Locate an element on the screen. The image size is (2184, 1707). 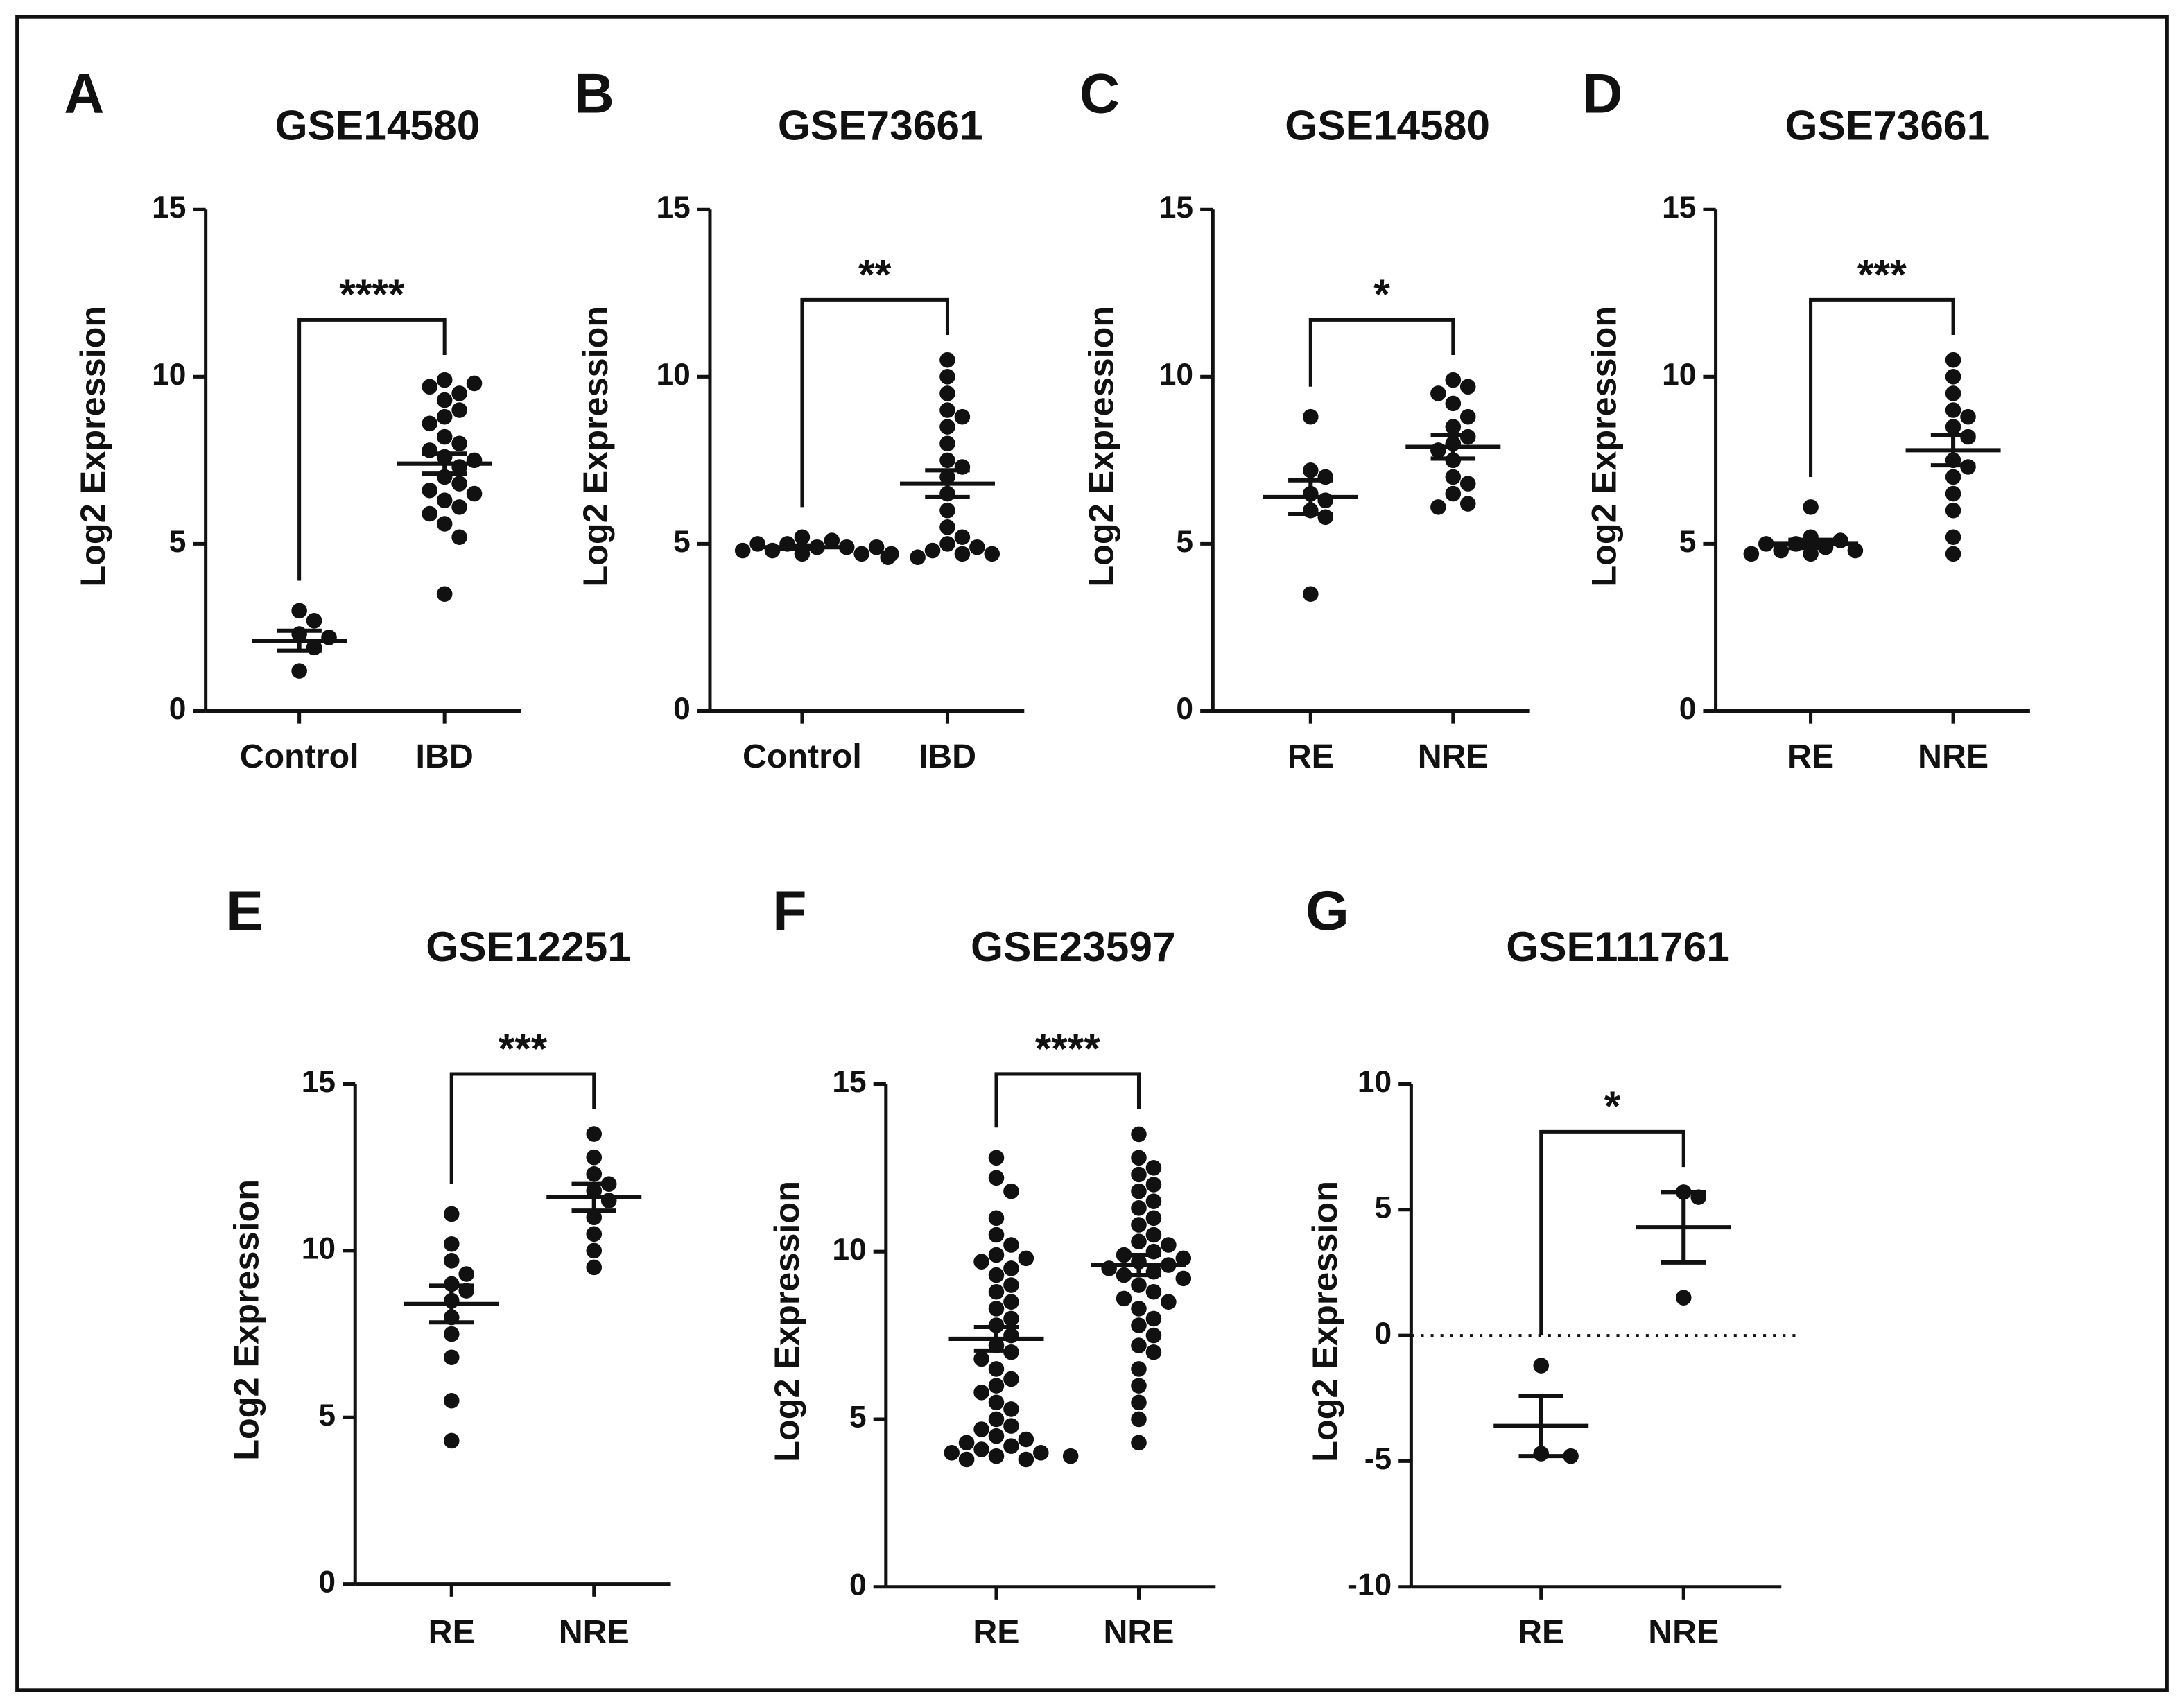
panel-letter: E is located at coordinates (244, 911).